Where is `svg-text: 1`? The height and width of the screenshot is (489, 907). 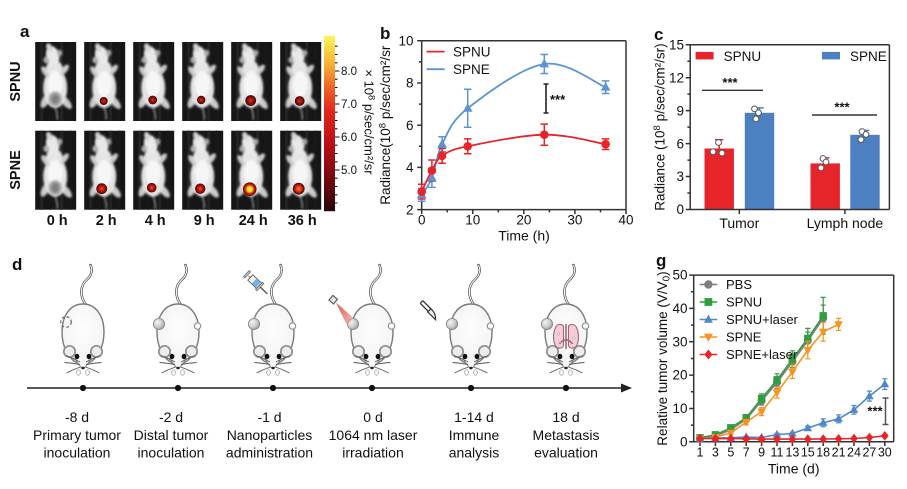
svg-text: 1 is located at coordinates (700, 453).